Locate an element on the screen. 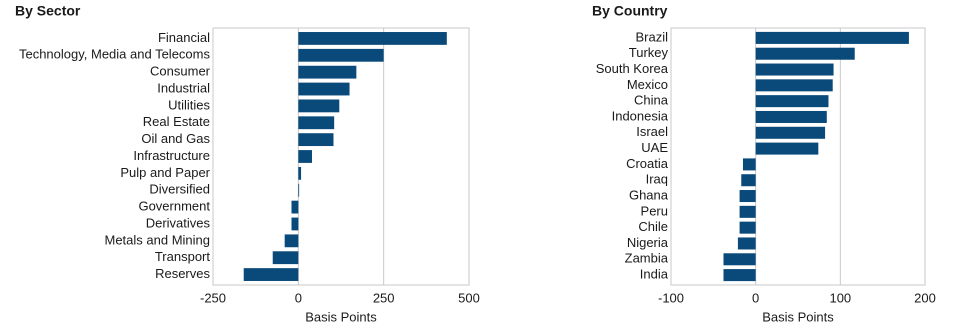 The height and width of the screenshot is (333, 960). y-tick-label: Oil and Gas is located at coordinates (175, 138).